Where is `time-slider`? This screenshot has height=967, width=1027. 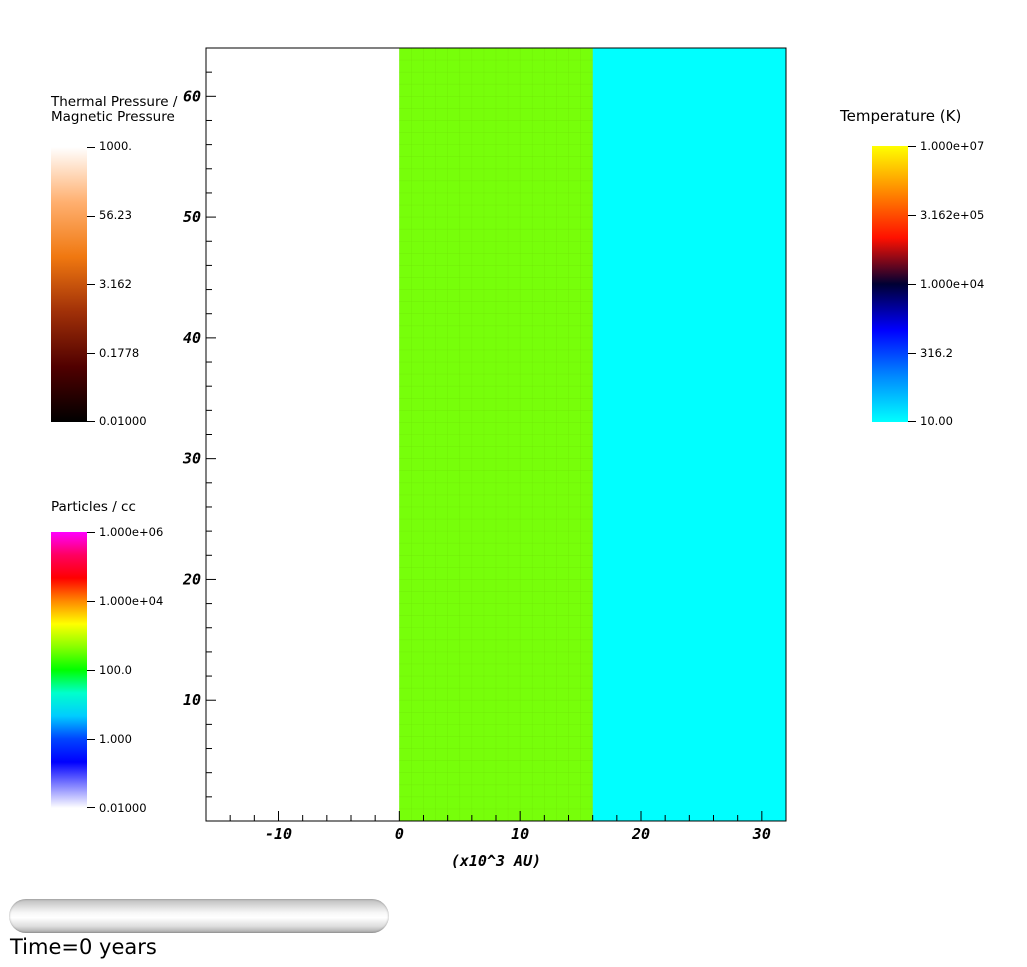
time-slider is located at coordinates (199, 916).